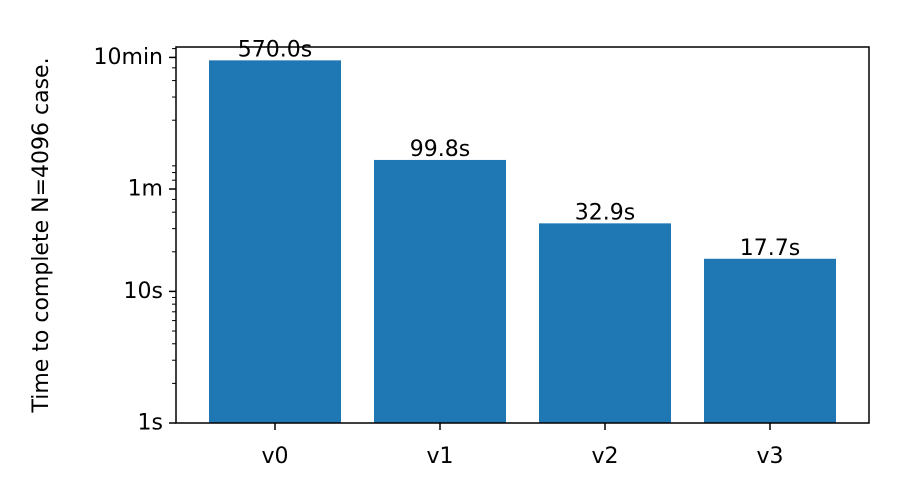  I want to click on data-label-v3: 17.7s, so click(770, 248).